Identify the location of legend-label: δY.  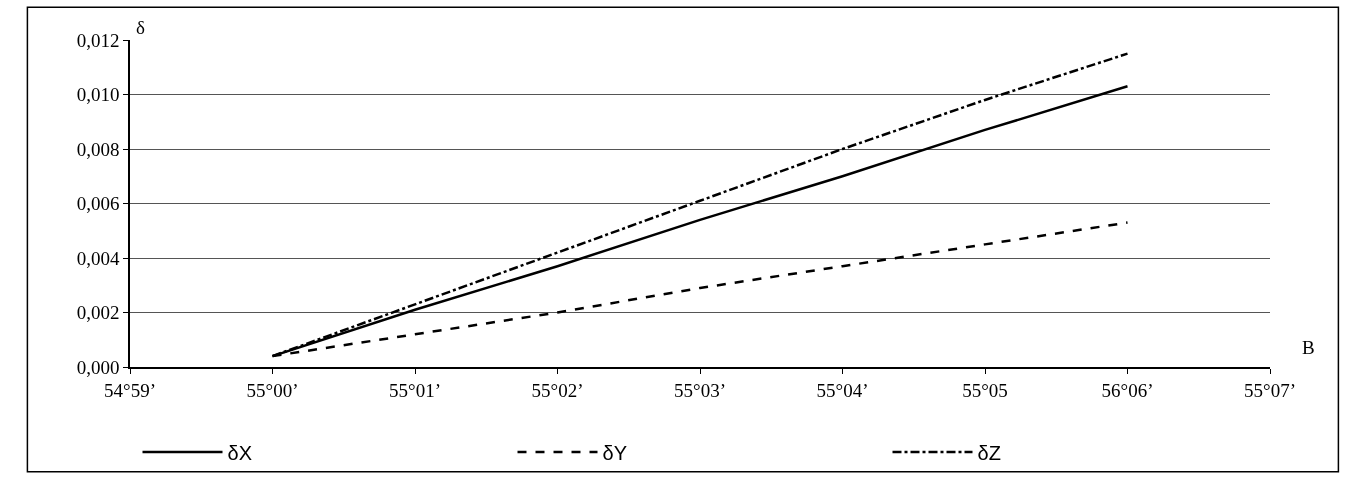
(614, 452).